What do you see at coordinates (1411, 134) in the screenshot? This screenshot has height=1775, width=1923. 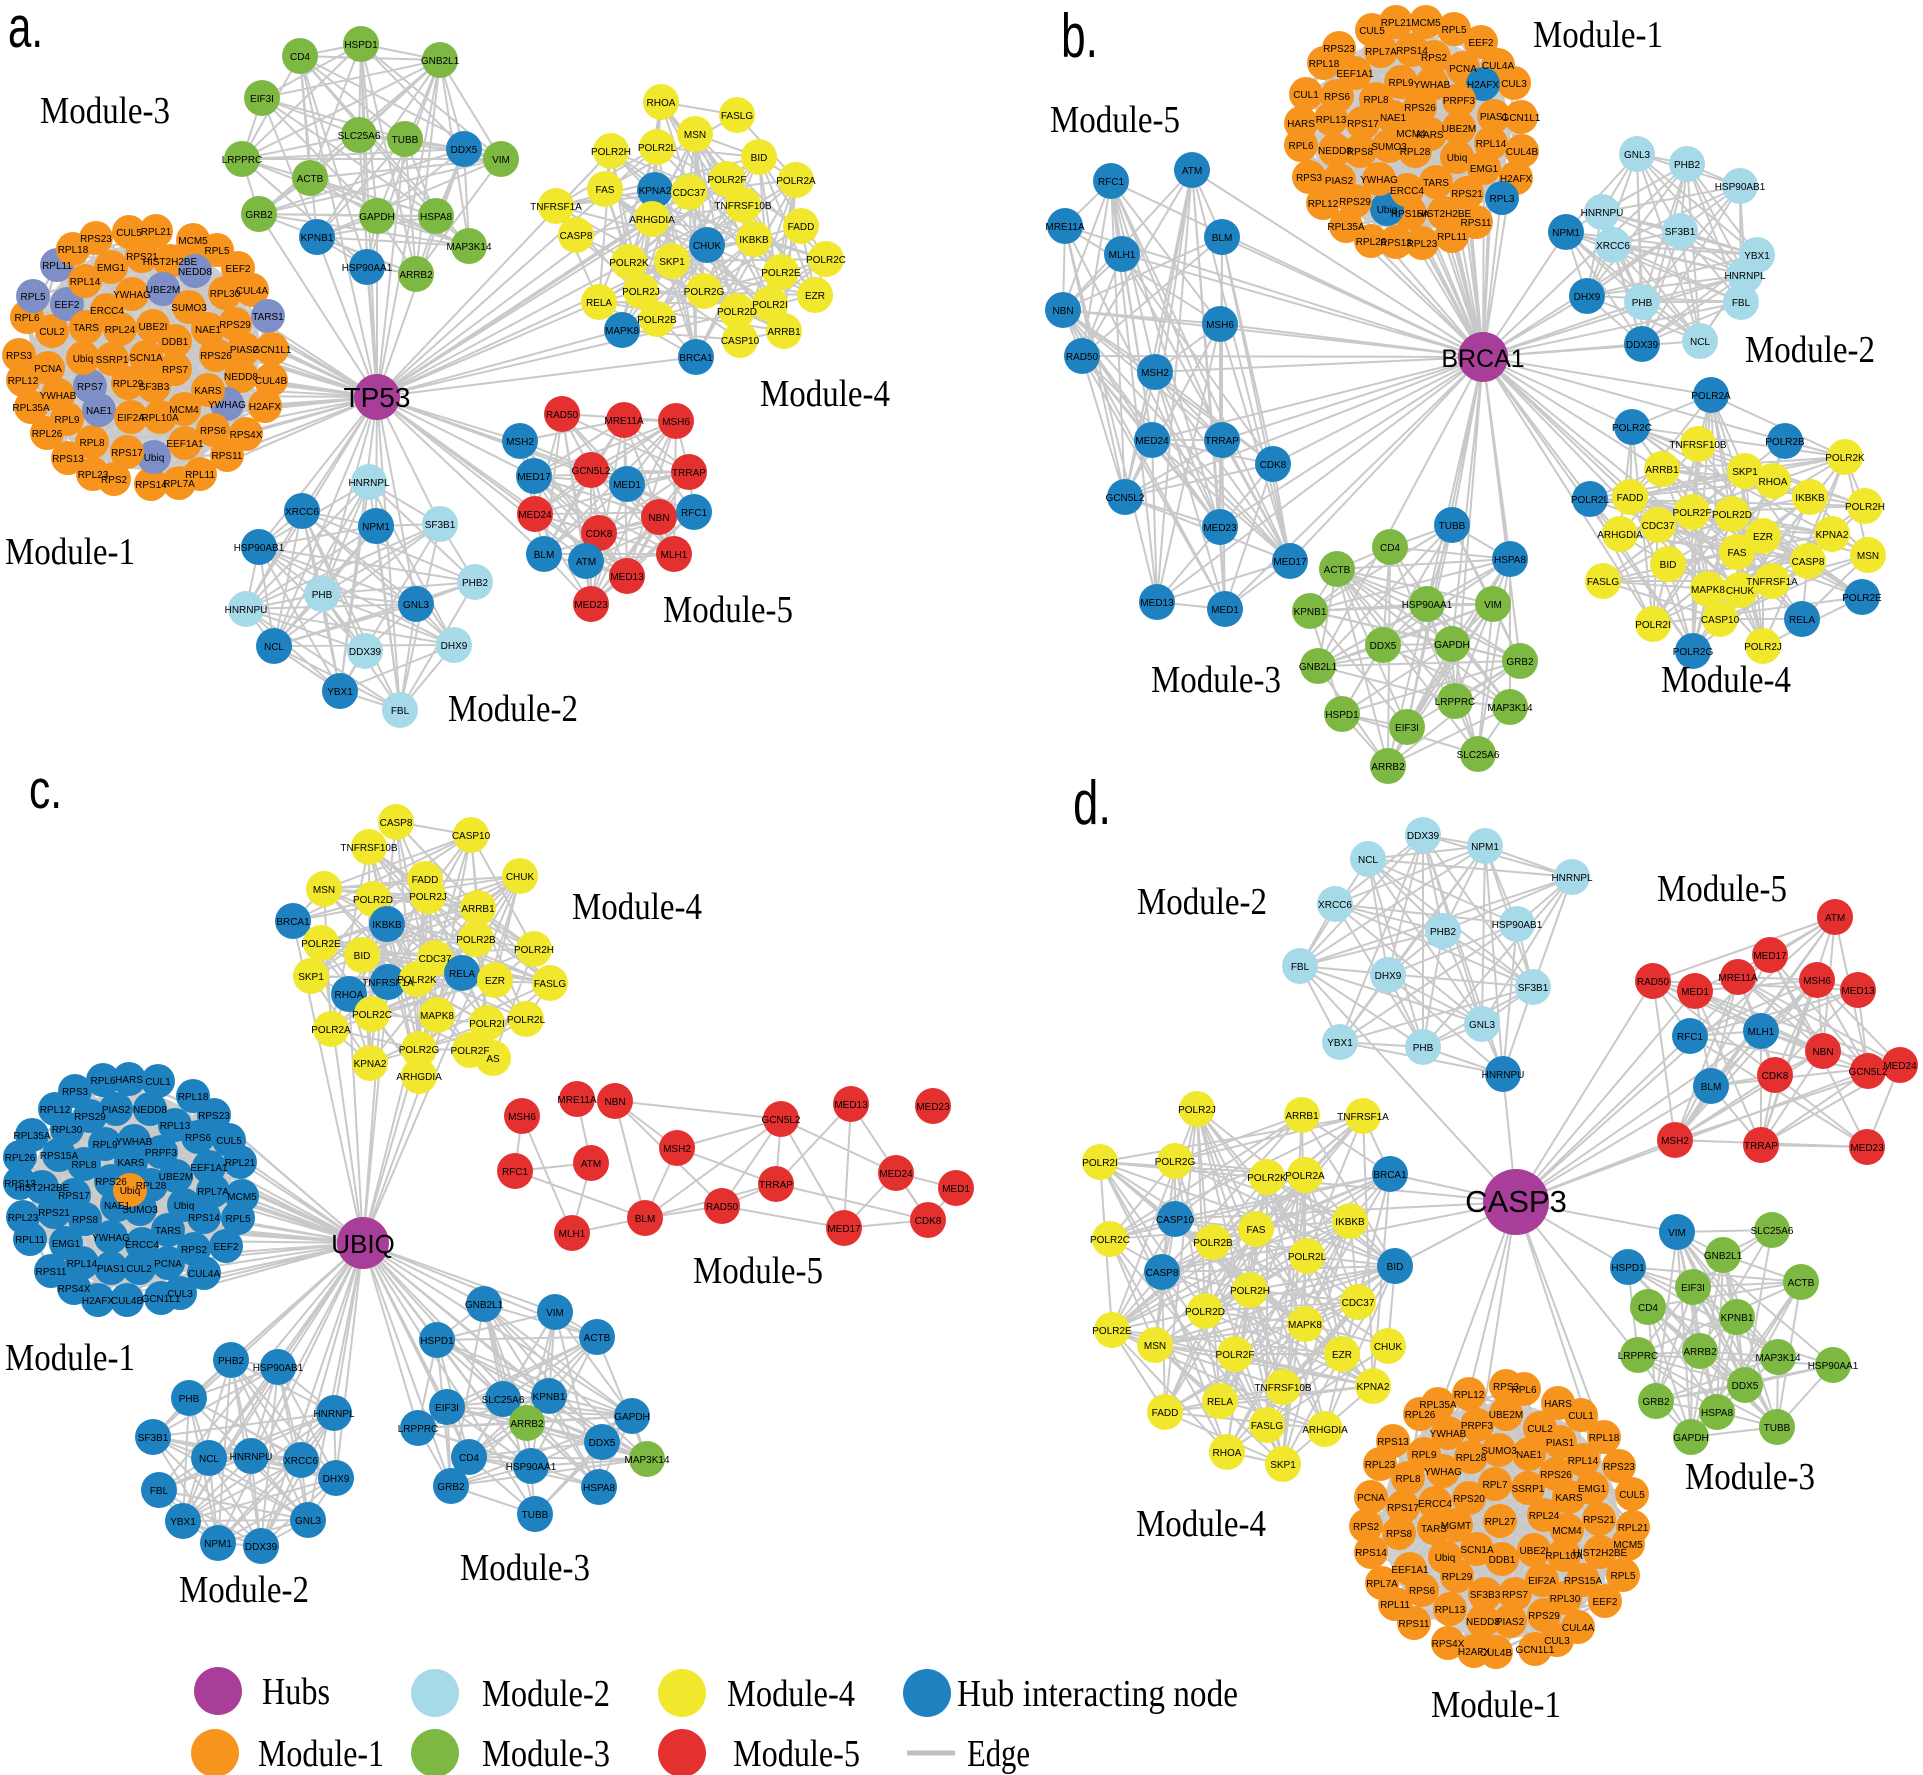 I see `svg-text: MCM4` at bounding box center [1411, 134].